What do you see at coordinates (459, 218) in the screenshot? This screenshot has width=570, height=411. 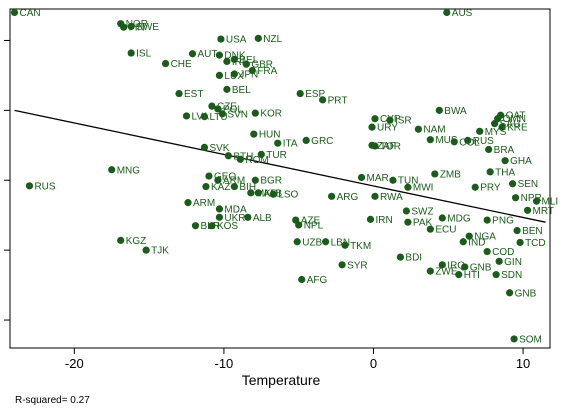 I see `point-label: MDG` at bounding box center [459, 218].